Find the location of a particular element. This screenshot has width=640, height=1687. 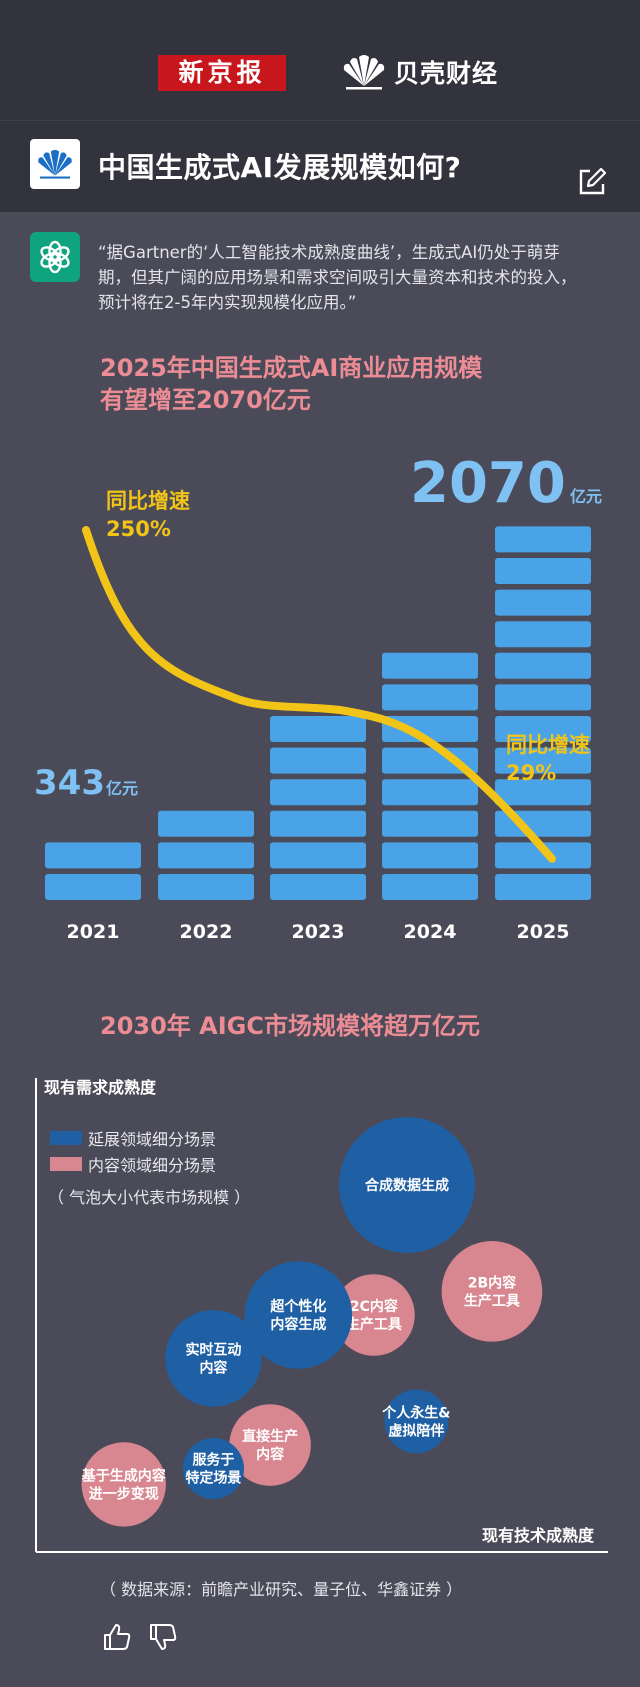

bubble-label-4: 实时互动内容 is located at coordinates (213, 1358).